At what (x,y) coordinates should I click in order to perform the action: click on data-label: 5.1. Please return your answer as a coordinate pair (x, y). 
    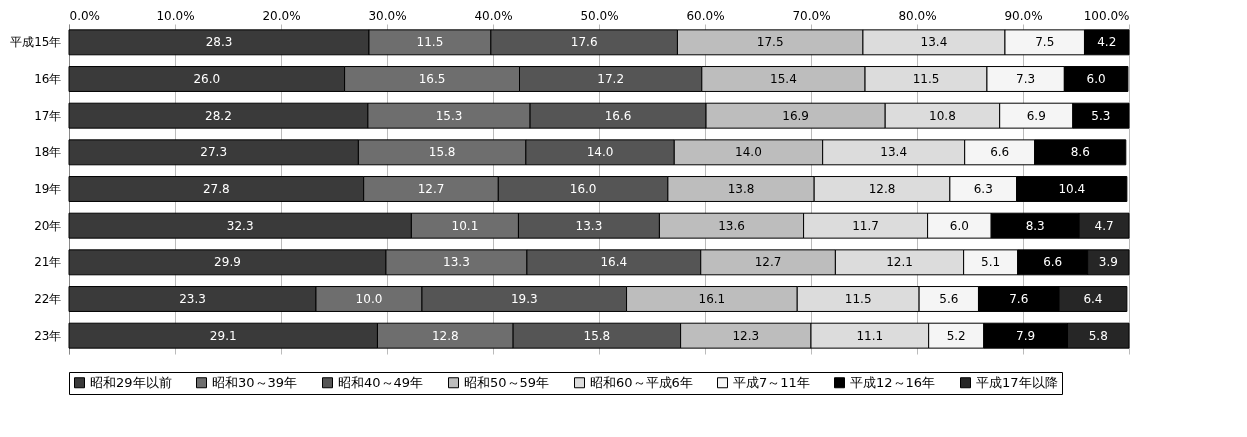
    Looking at the image, I should click on (991, 262).